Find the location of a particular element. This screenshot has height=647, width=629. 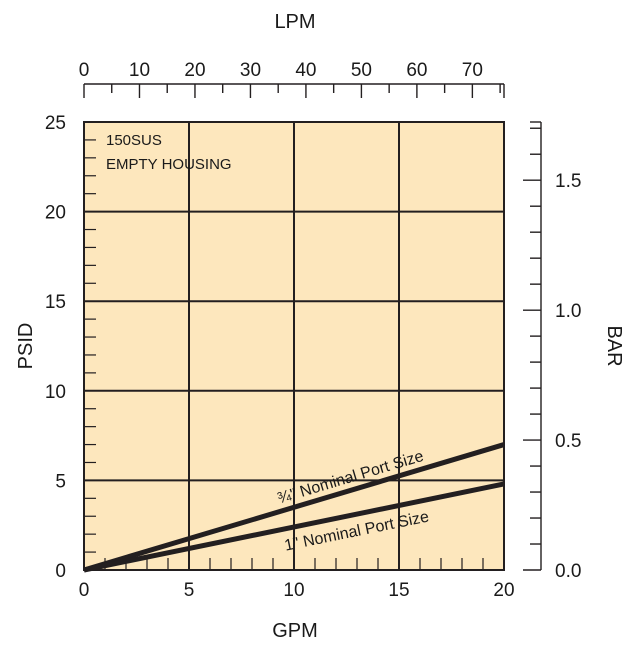

series-line-one-inch-port is located at coordinates (294, 527).